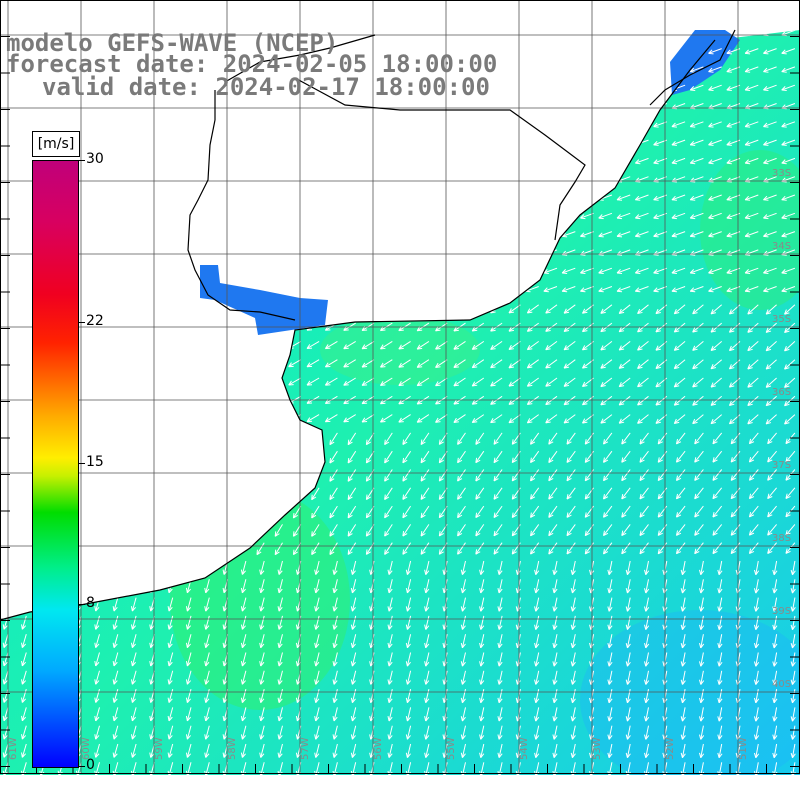  I want to click on colorbar, so click(55, 464).